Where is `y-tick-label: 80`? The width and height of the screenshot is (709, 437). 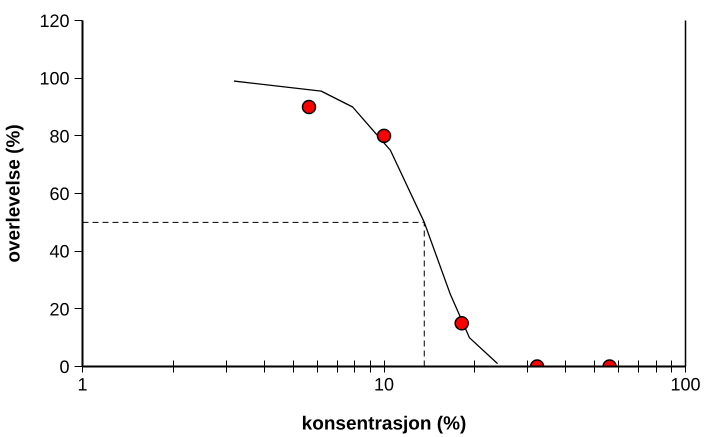 y-tick-label: 80 is located at coordinates (59, 136).